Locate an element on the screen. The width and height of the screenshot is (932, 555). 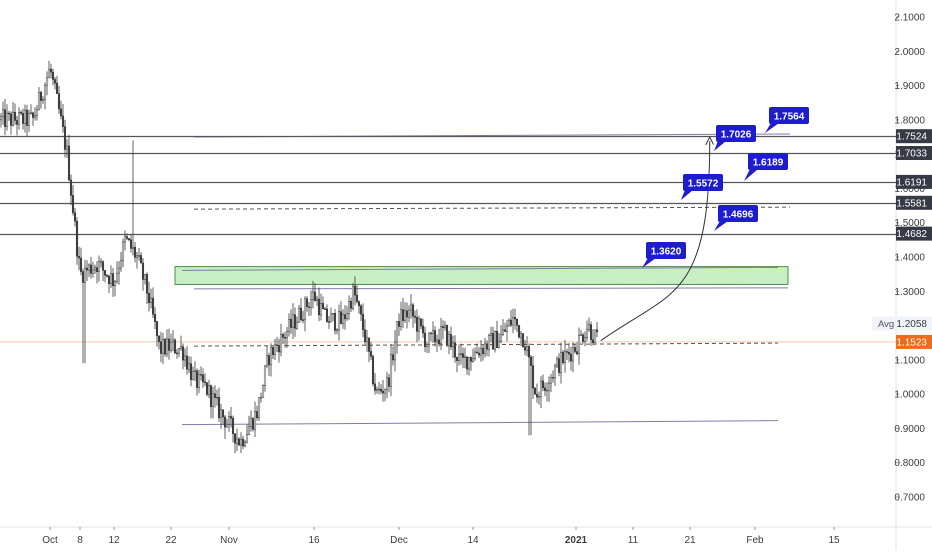
avg-prefix: Avg is located at coordinates (886, 324).